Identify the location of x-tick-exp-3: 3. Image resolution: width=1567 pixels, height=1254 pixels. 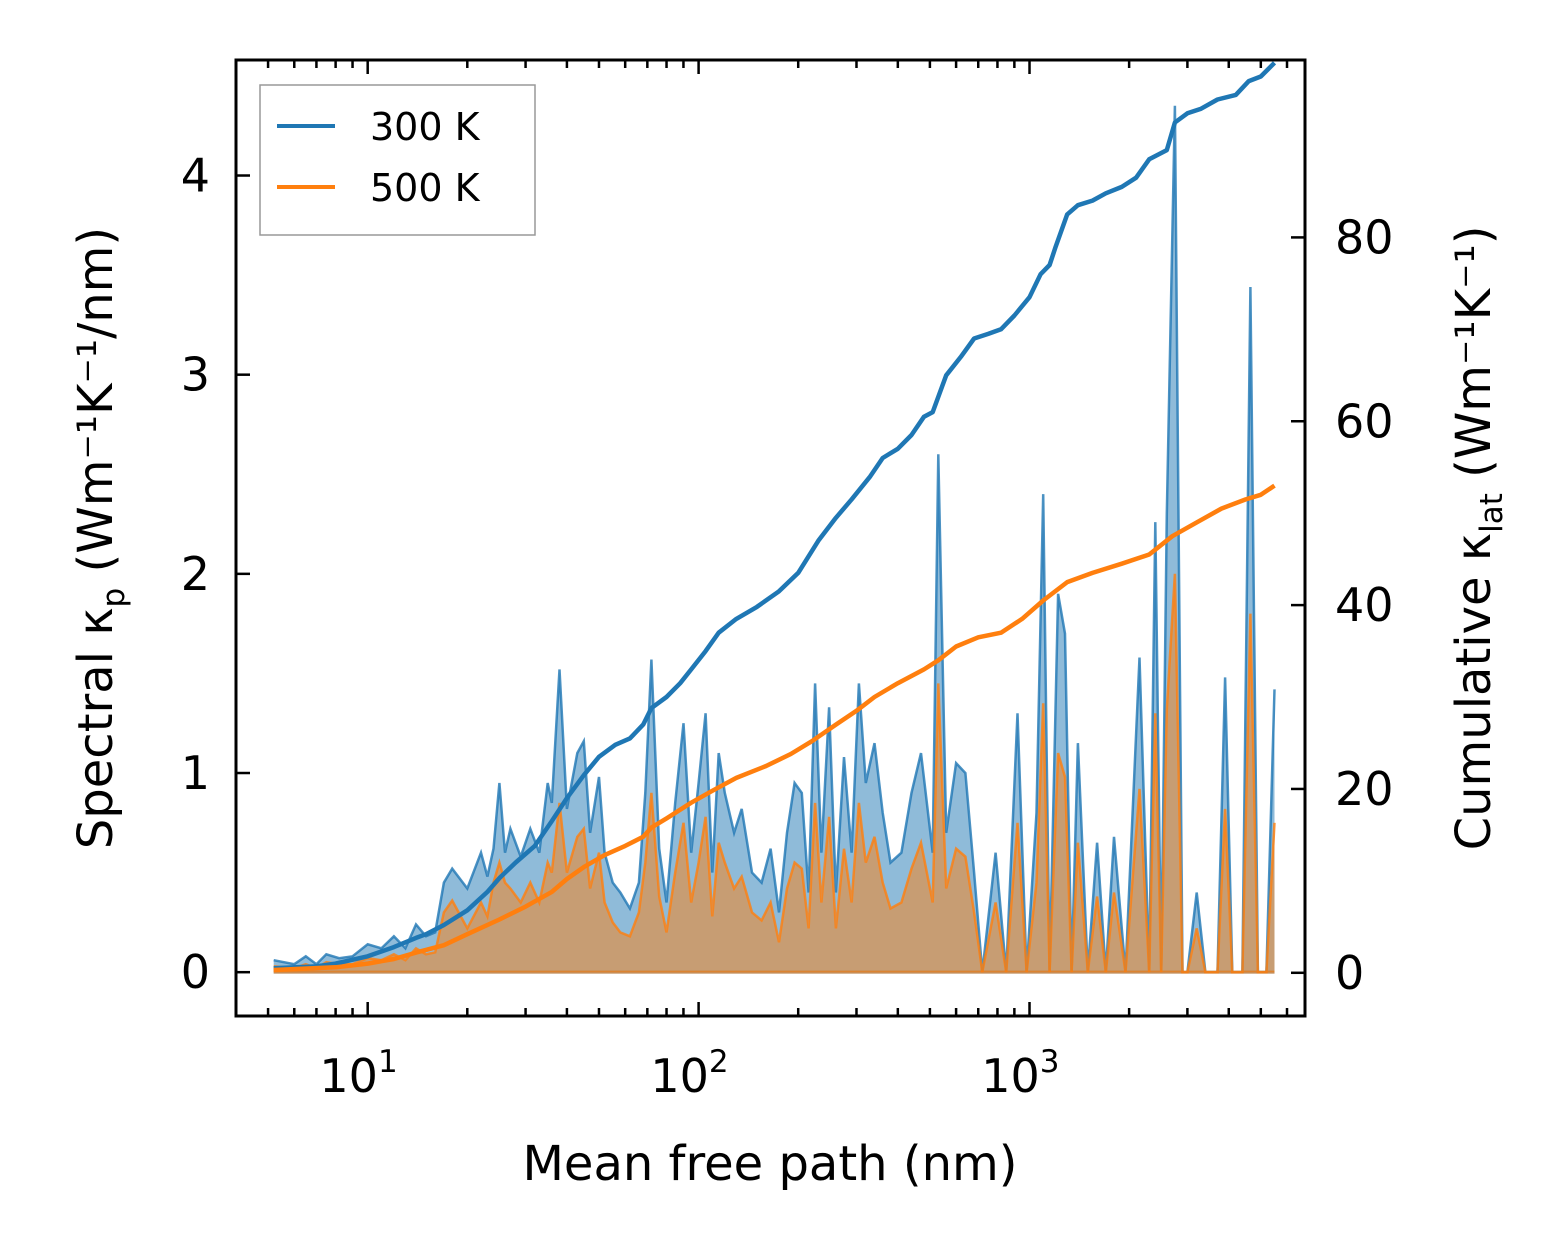
(1050, 1062).